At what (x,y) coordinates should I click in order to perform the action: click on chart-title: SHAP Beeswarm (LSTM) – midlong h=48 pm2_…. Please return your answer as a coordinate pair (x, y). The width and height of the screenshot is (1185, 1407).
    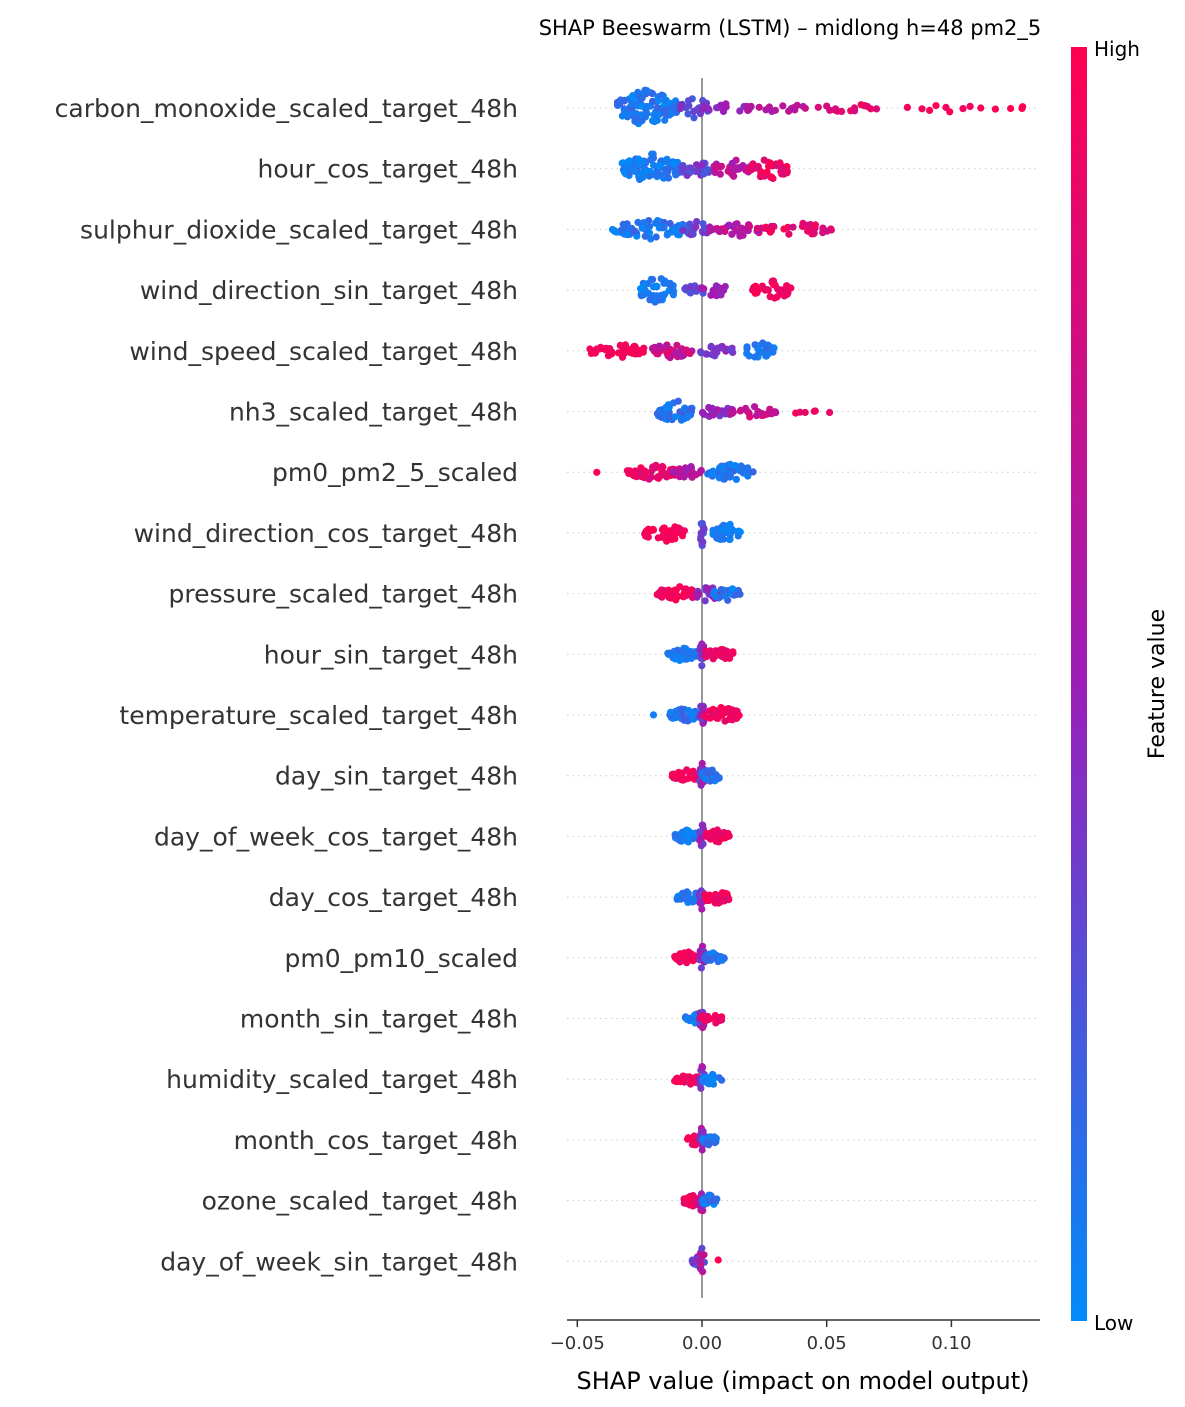
    Looking at the image, I should click on (790, 28).